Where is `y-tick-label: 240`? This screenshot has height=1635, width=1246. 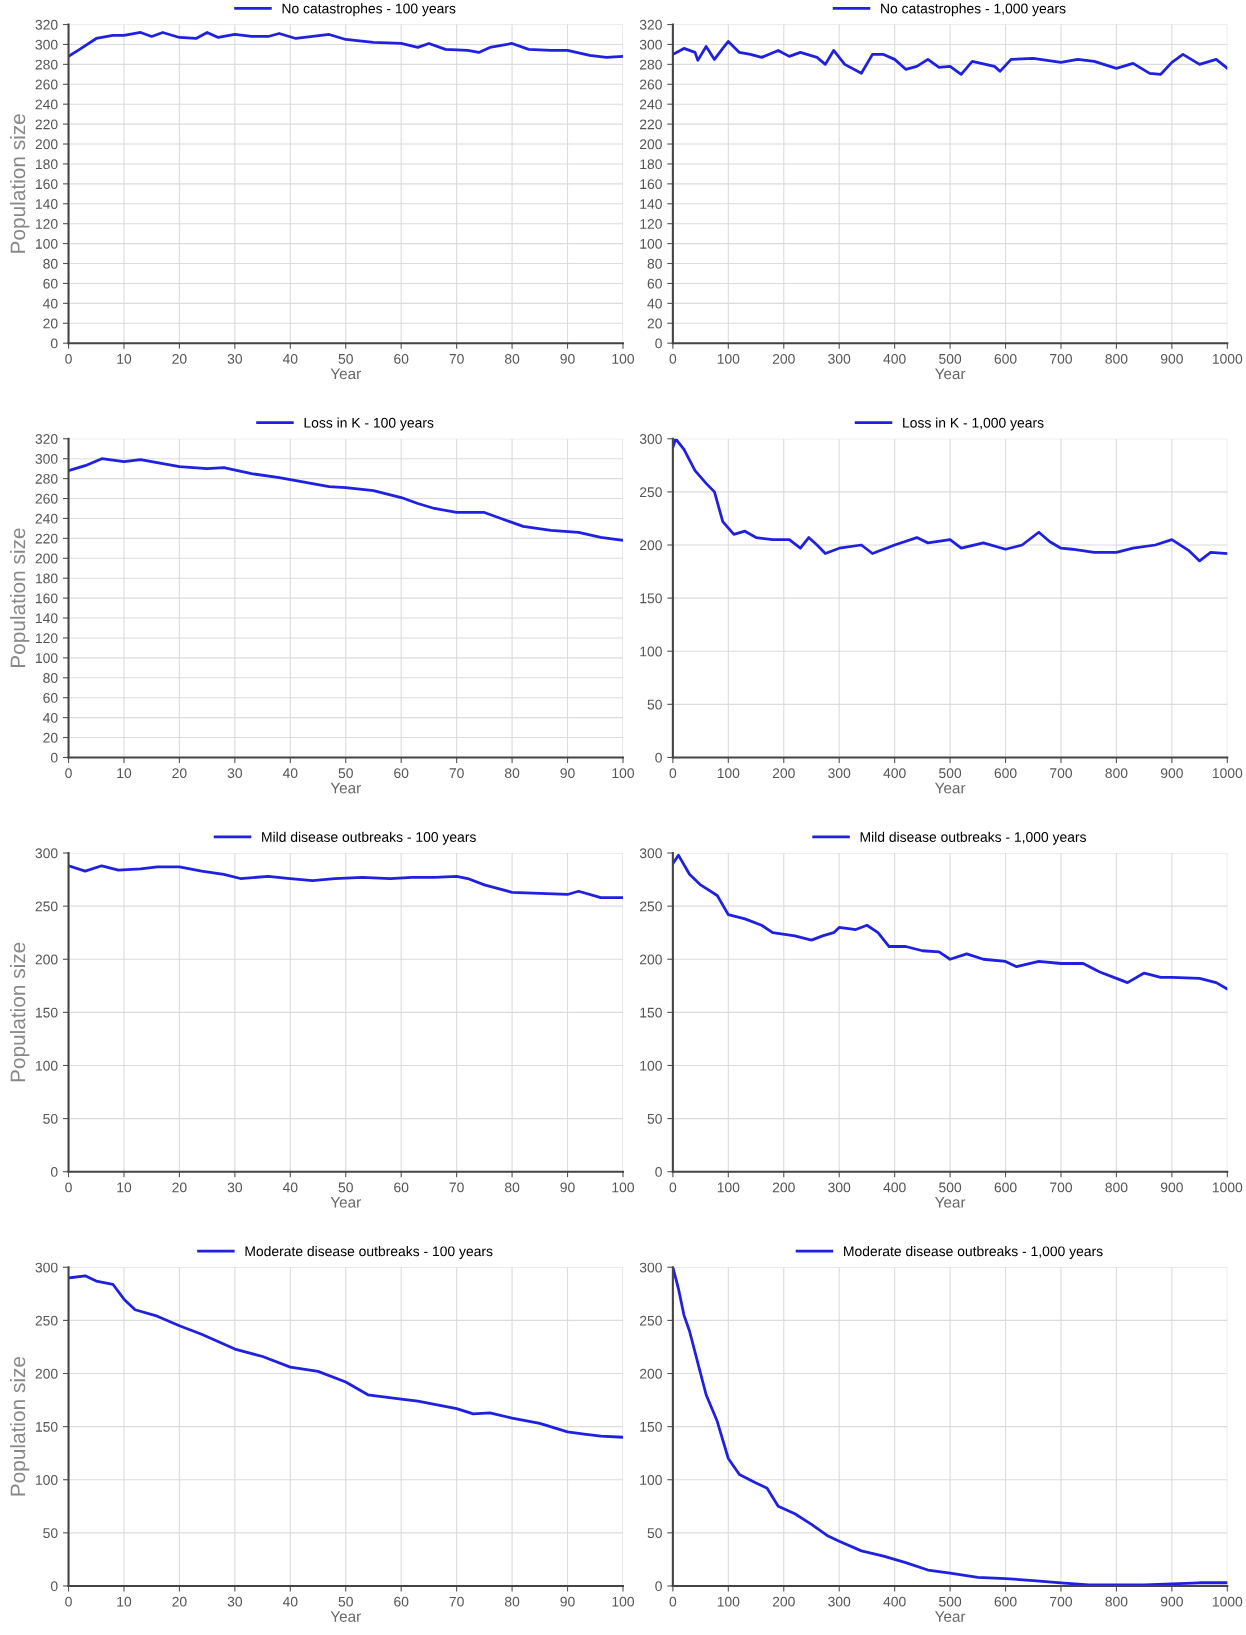
y-tick-label: 240 is located at coordinates (46, 518).